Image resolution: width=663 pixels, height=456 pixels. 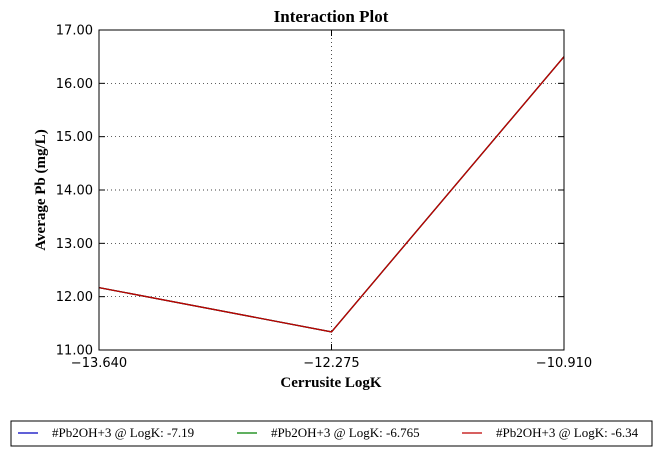 I want to click on y-tick-label: 11.00, so click(x=74, y=351).